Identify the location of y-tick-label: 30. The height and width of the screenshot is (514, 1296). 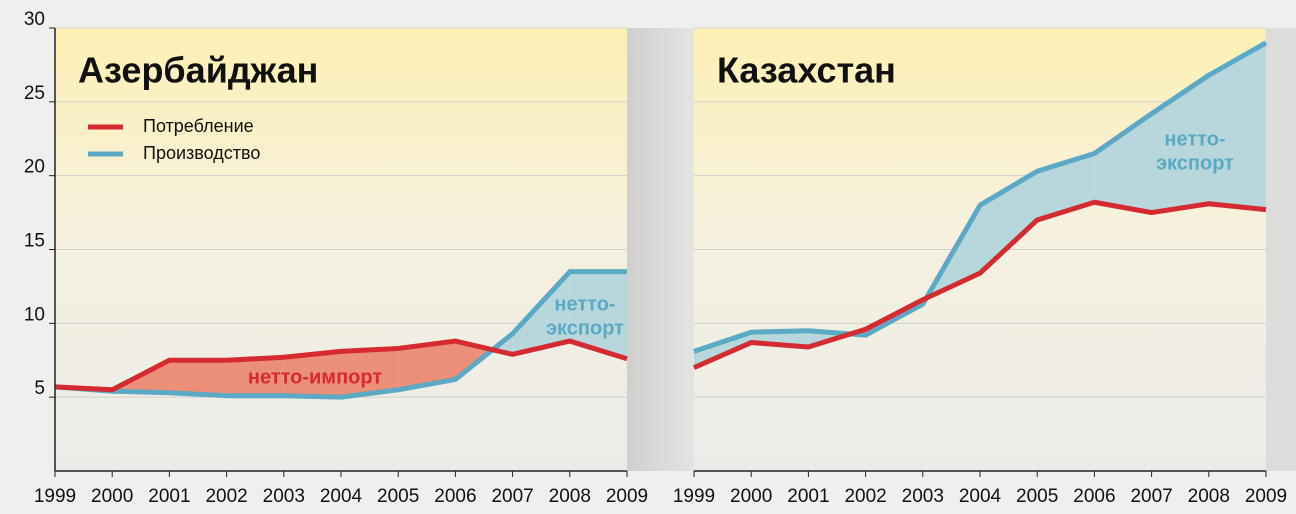
(34, 19).